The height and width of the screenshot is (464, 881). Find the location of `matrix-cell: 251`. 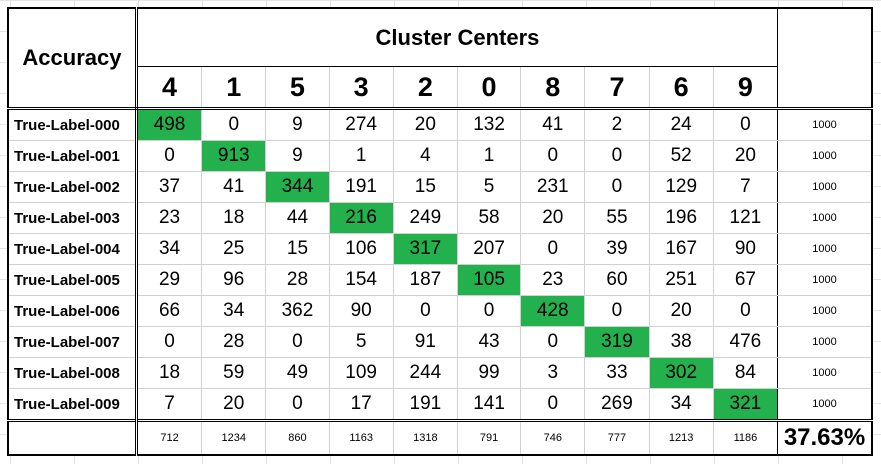

matrix-cell: 251 is located at coordinates (681, 280).